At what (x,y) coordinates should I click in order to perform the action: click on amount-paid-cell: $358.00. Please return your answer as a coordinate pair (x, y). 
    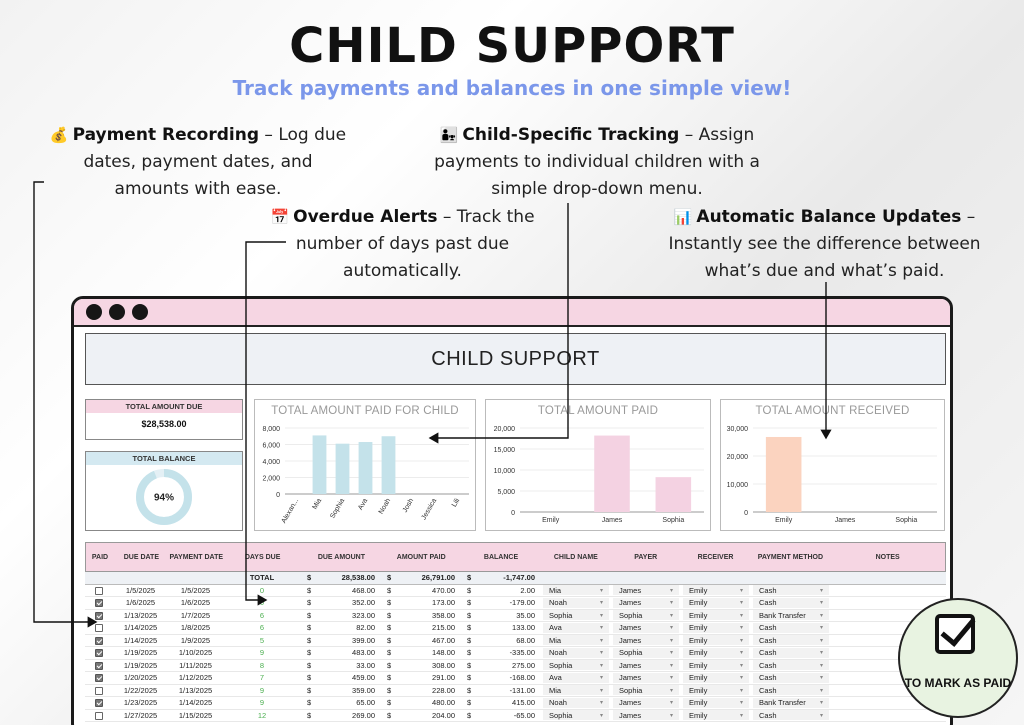
    Looking at the image, I should click on (421, 615).